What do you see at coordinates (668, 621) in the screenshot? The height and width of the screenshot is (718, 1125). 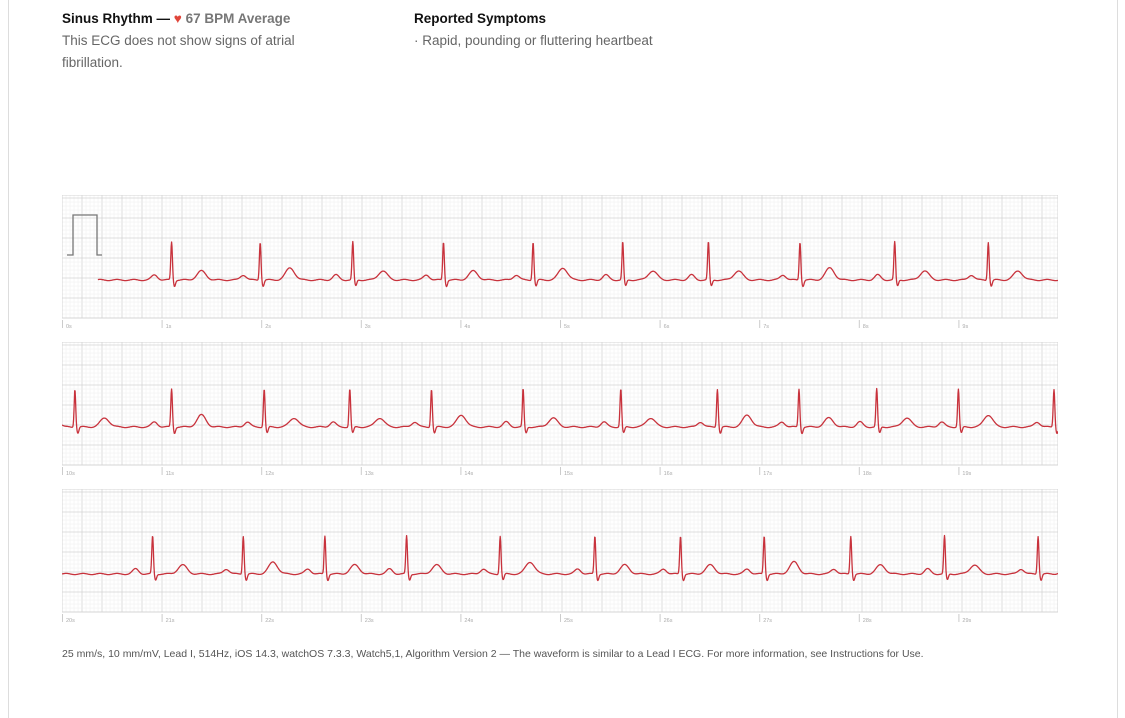 I see `time-tick-label: 26s` at bounding box center [668, 621].